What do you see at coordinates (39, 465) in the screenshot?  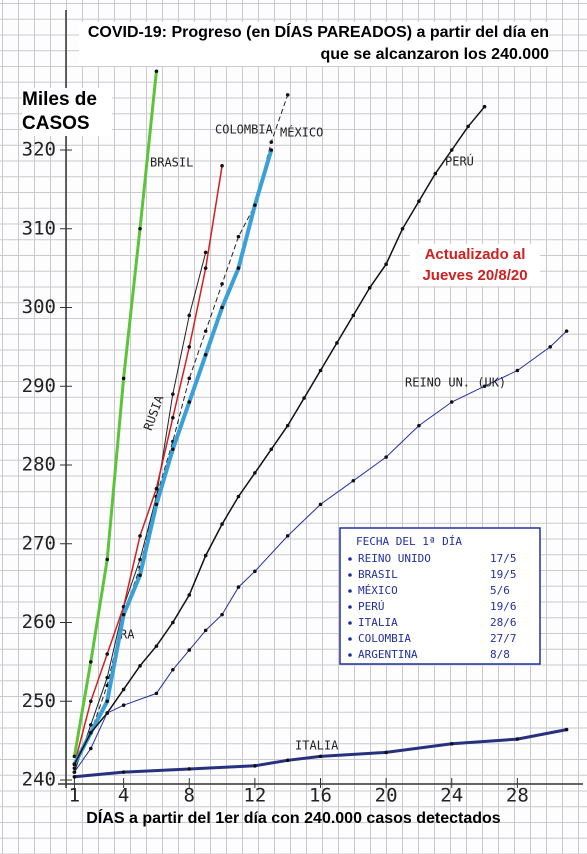 I see `y-tick-label: 280` at bounding box center [39, 465].